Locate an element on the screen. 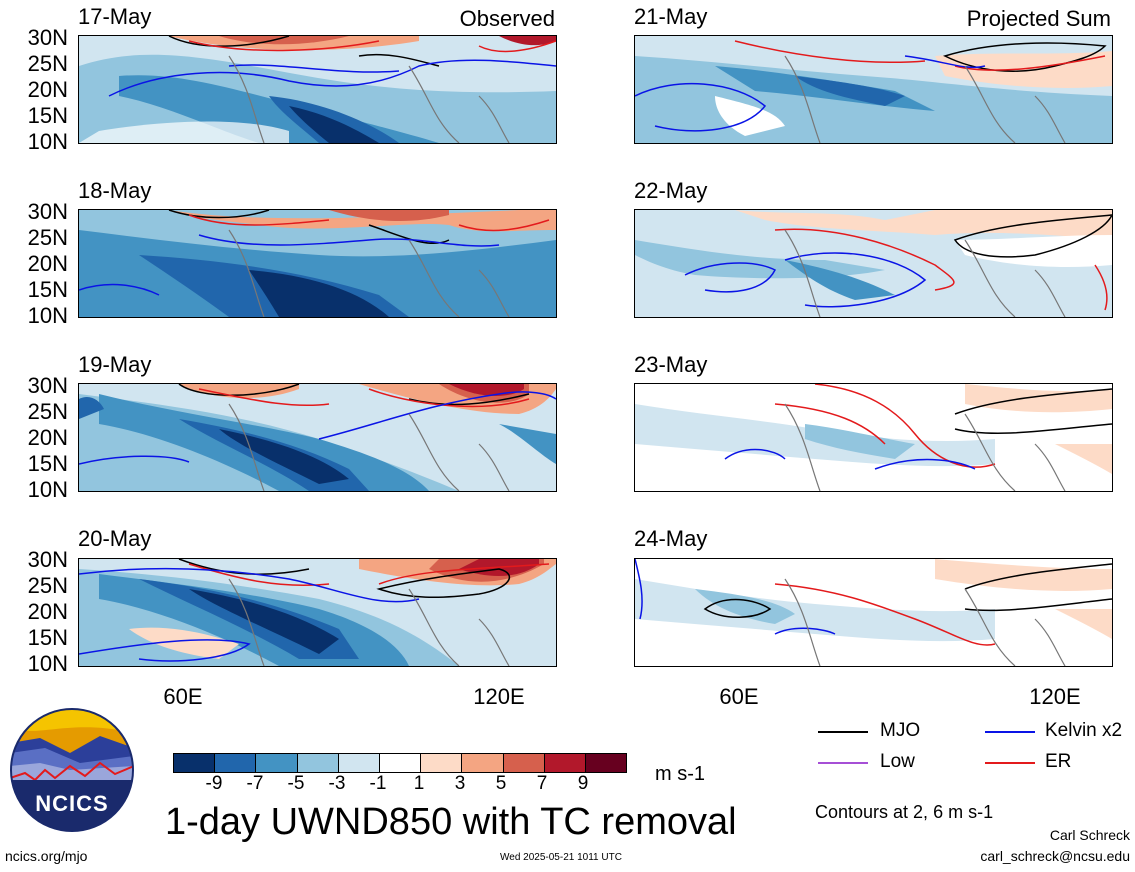 The width and height of the screenshot is (1135, 872). colorbar-label: -9 is located at coordinates (214, 783).